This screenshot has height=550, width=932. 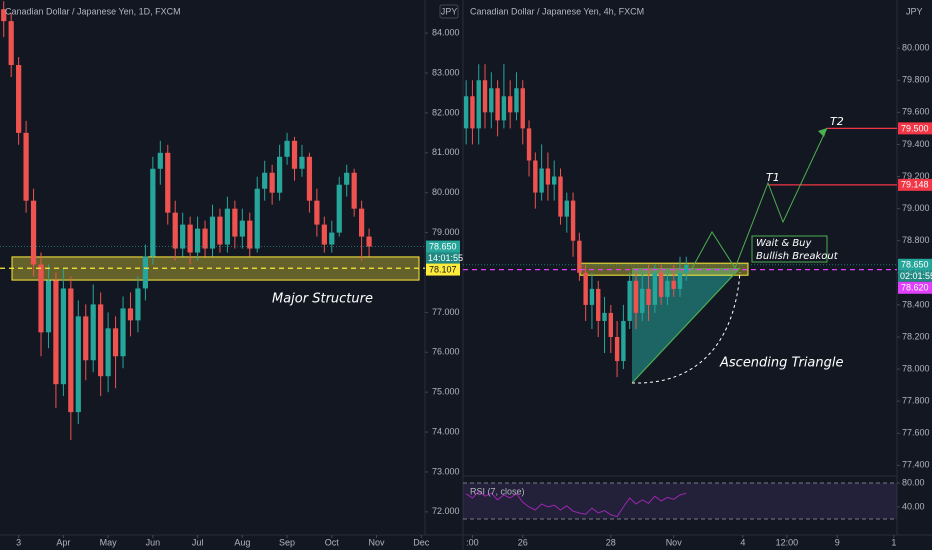 What do you see at coordinates (916, 112) in the screenshot?
I see `y-tick-label: 79.600` at bounding box center [916, 112].